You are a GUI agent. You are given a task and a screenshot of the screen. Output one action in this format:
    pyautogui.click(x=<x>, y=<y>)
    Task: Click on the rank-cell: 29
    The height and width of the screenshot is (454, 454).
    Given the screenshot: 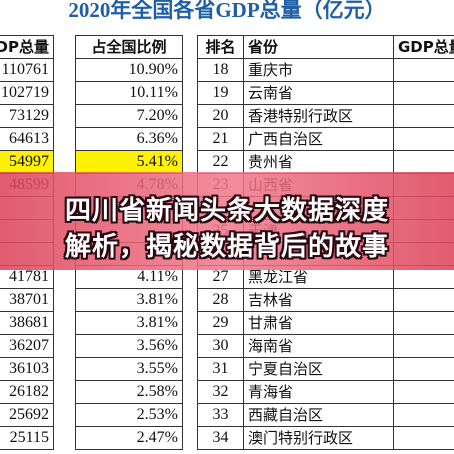 What is the action you would take?
    pyautogui.click(x=220, y=323)
    